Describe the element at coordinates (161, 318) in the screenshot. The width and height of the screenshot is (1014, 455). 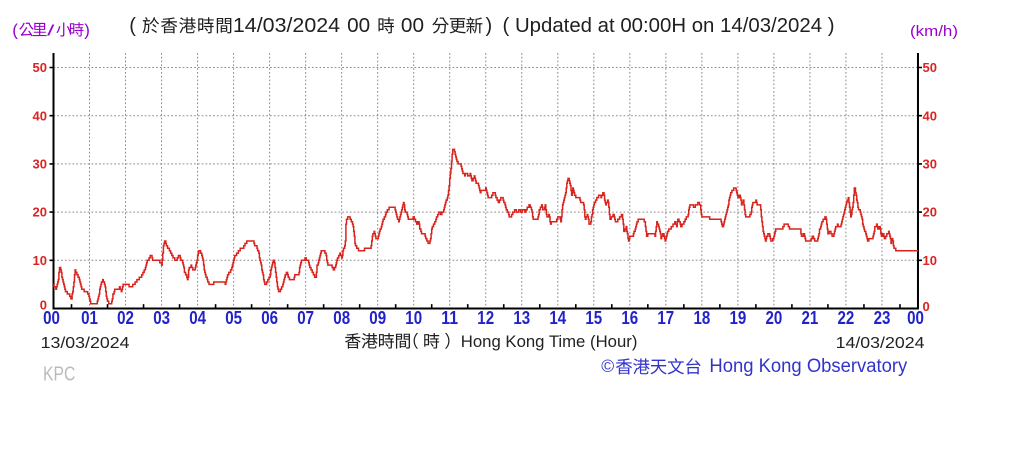
I see `svg-text: 03` at that location.